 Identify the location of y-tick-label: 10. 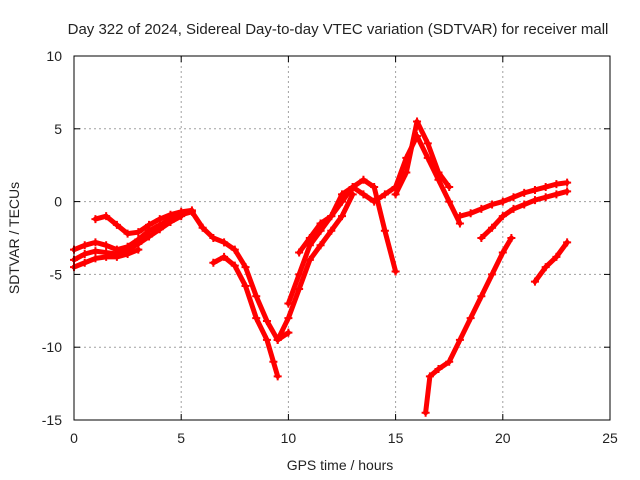
(54, 56).